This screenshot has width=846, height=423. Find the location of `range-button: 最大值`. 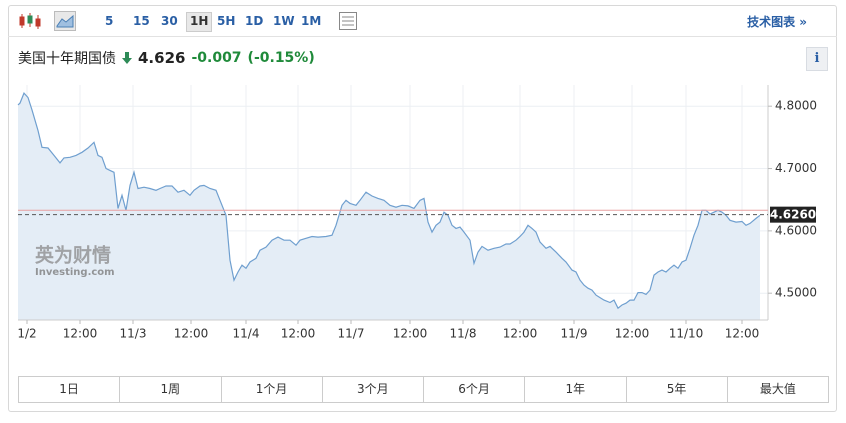

range-button: 最大值 is located at coordinates (777, 389).